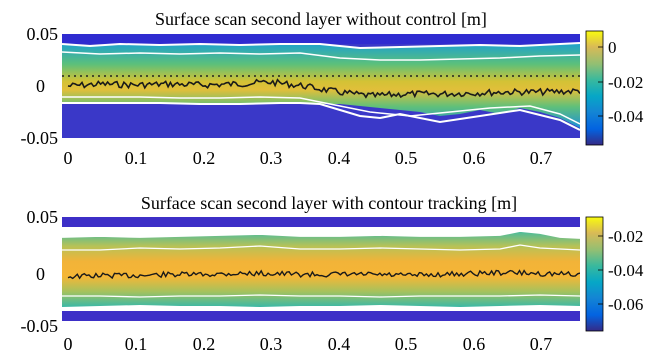 The height and width of the screenshot is (361, 661). I want to click on panel-1-y-axis: 0.05 0 -0.05, so click(40, 86).